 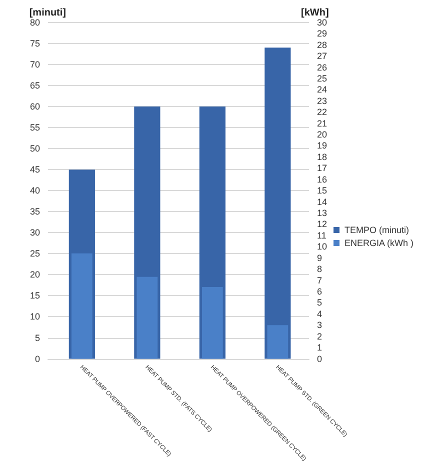 I want to click on y2-tick-label: 30, so click(x=322, y=22).